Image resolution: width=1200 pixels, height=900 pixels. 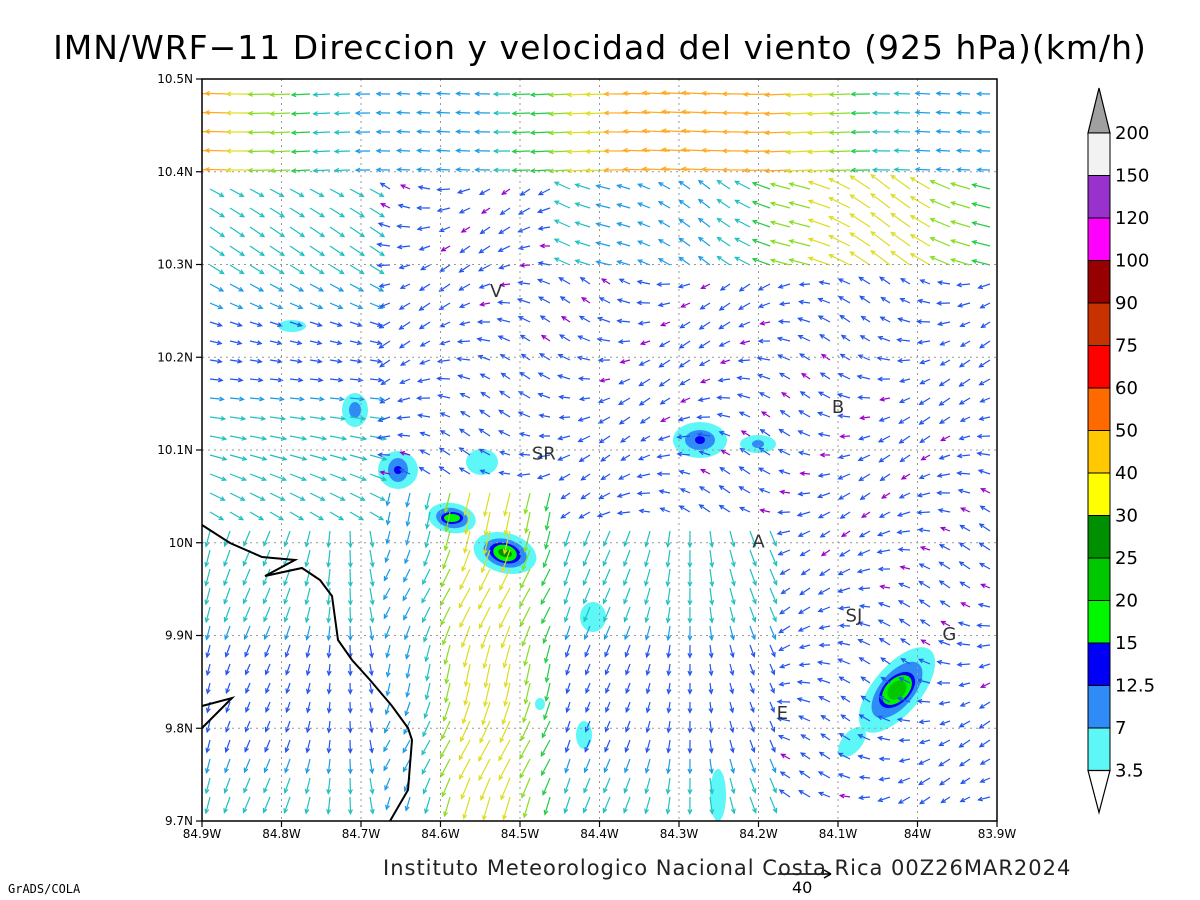 I want to click on latitude-axis: 9.7N 9.8N 9.9N 10N 10.1N 10.2N 10.3N 10.4N 10.5N, so click(x=179, y=450).